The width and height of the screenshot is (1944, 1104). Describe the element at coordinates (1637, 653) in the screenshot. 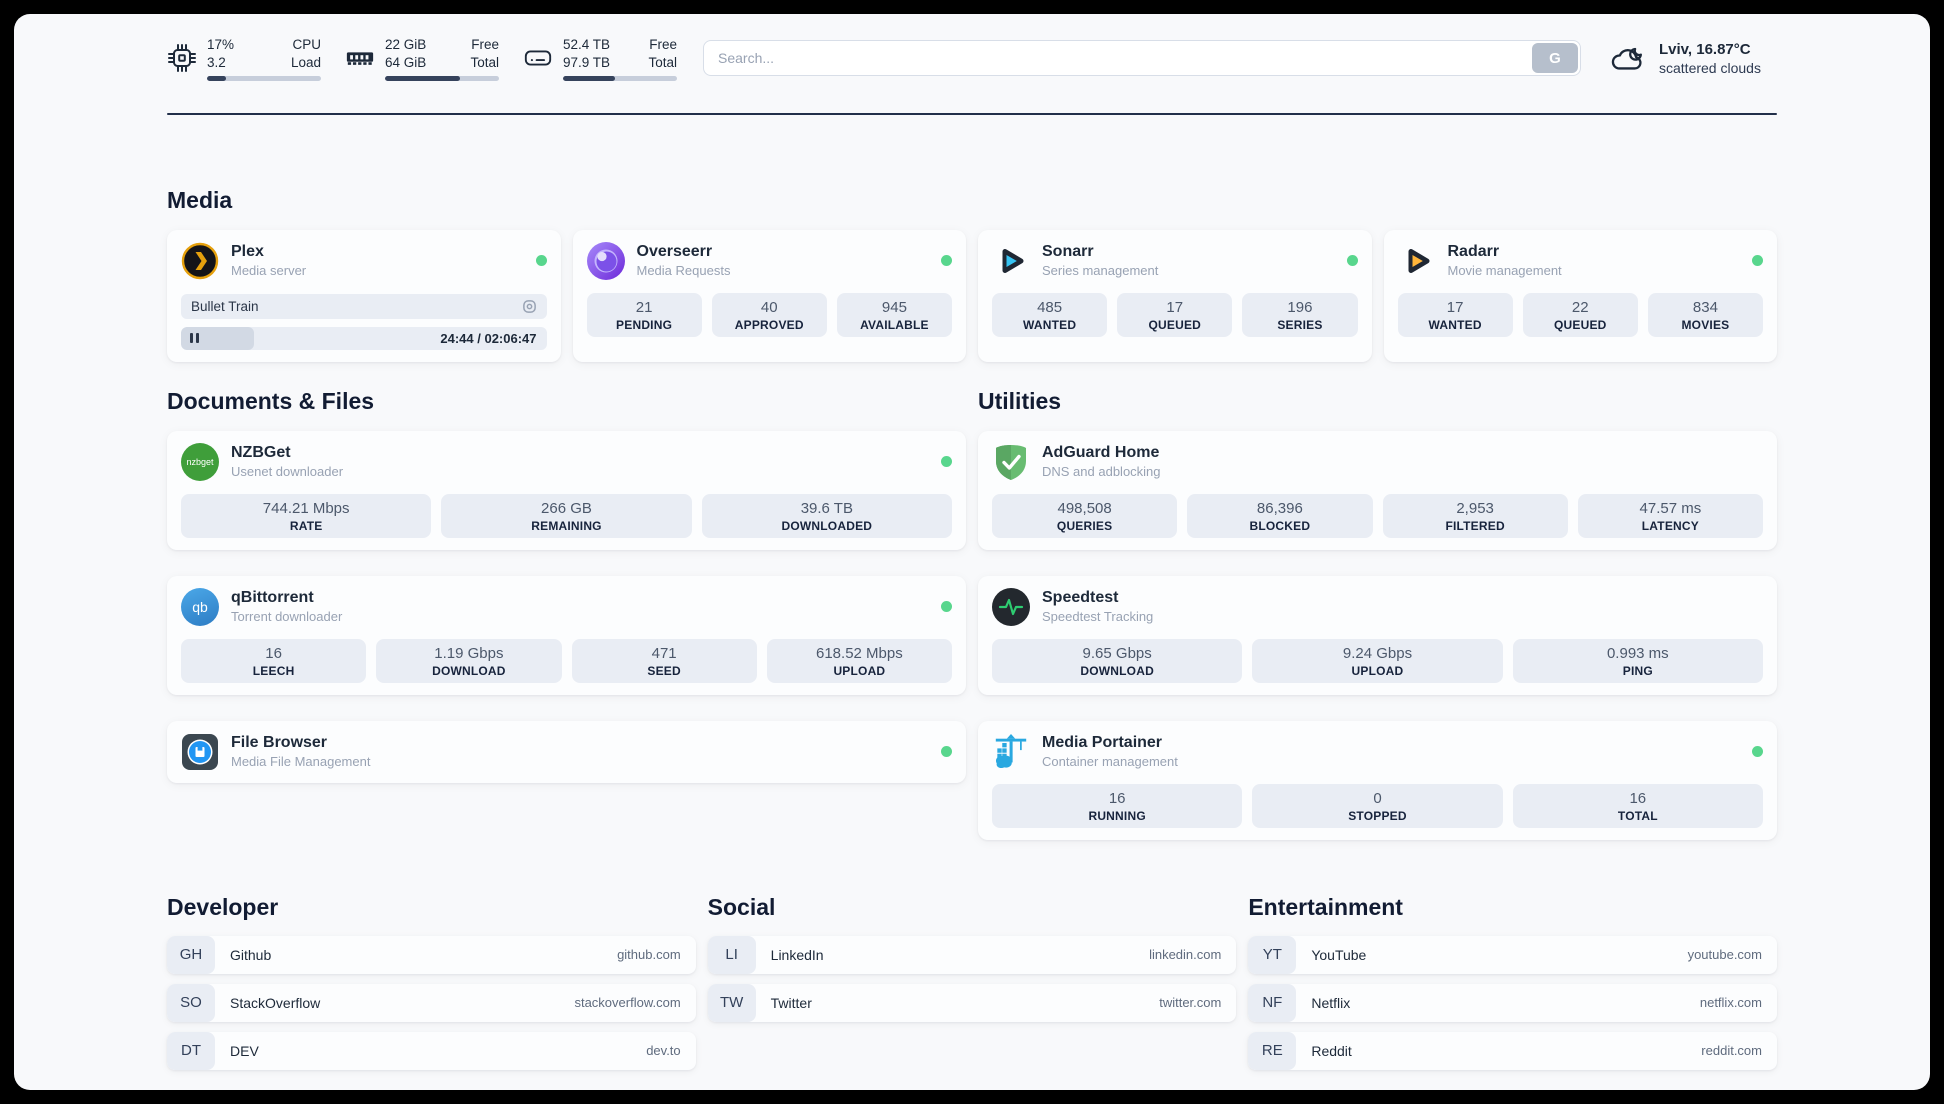

I see `stat-value: 0.993 ms` at that location.